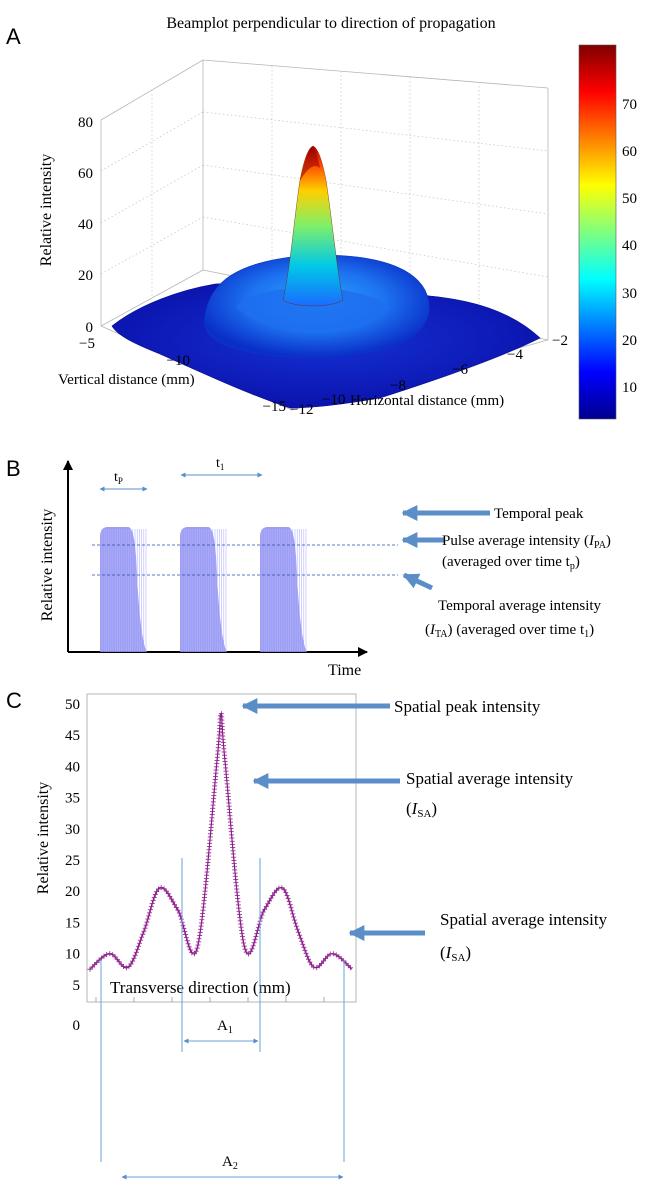  Describe the element at coordinates (72, 955) in the screenshot. I see `y-tick-label: 10` at that location.